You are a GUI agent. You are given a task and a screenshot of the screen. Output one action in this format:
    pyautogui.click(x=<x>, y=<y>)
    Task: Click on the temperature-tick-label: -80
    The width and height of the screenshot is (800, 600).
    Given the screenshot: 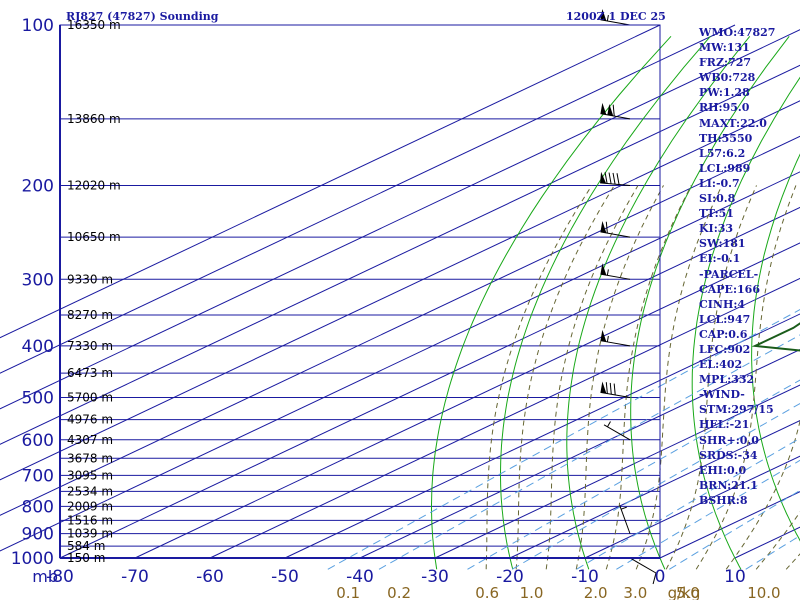 What is the action you would take?
    pyautogui.click(x=60, y=577)
    